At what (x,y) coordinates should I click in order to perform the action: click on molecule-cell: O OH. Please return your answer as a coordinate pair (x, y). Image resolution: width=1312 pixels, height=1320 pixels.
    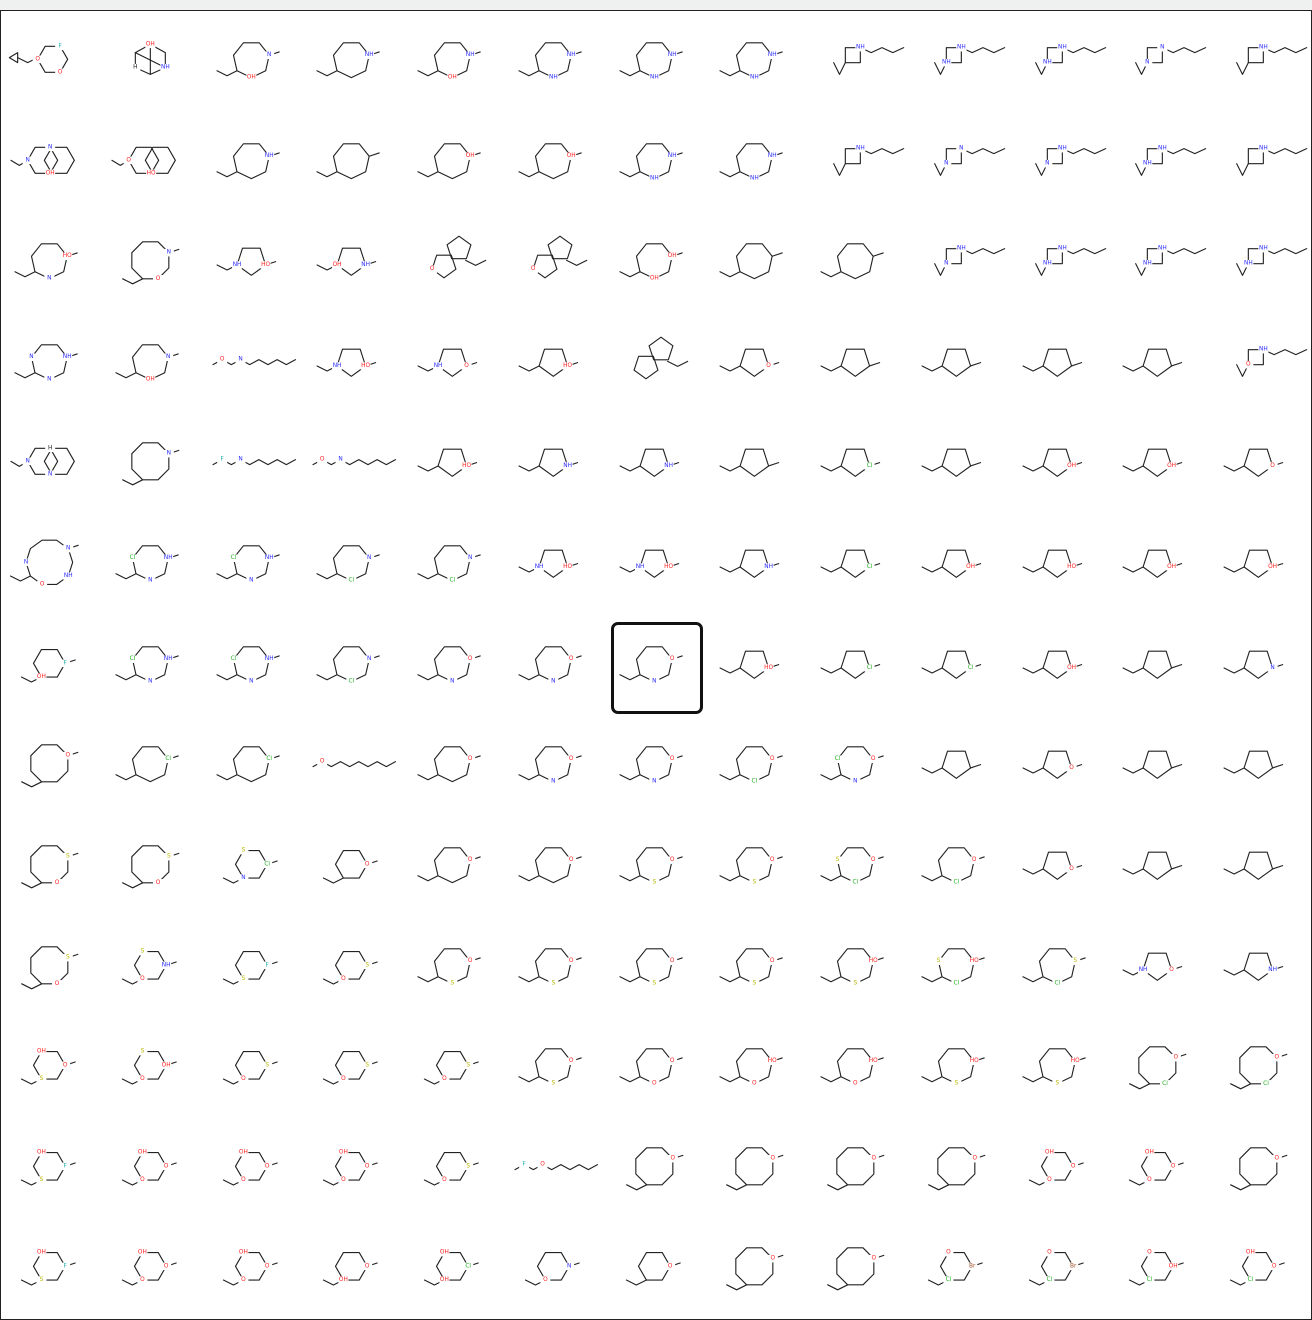
    Looking at the image, I should click on (353, 1268).